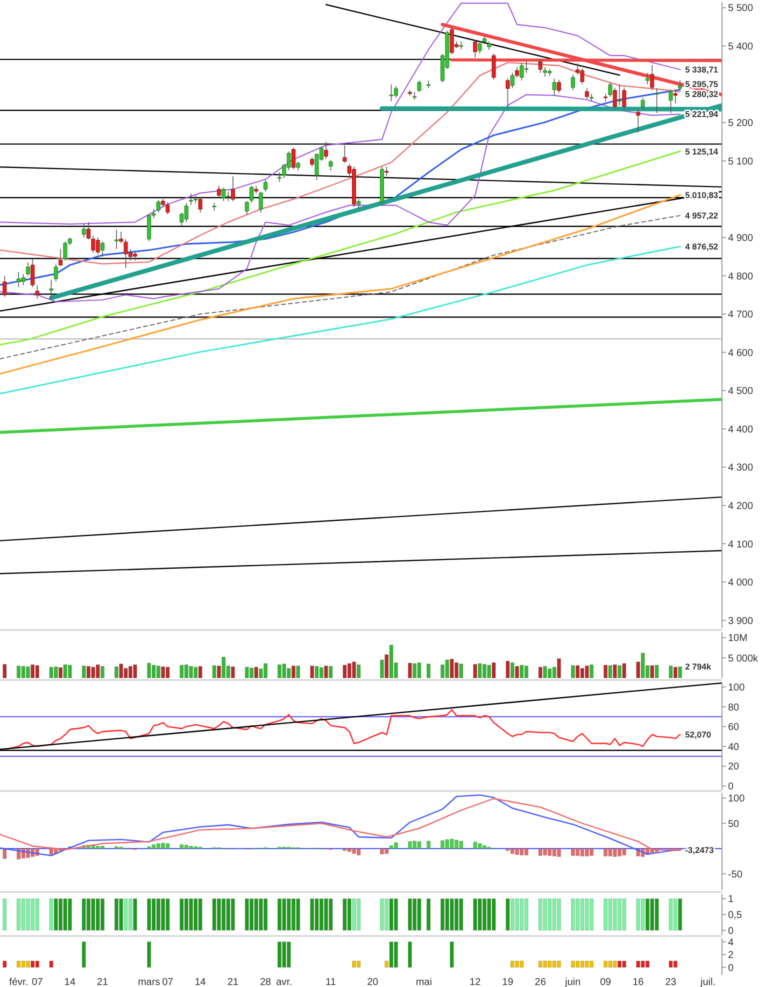 This screenshot has height=987, width=768. Describe the element at coordinates (741, 315) in the screenshot. I see `y-tick-label: 4 700` at that location.